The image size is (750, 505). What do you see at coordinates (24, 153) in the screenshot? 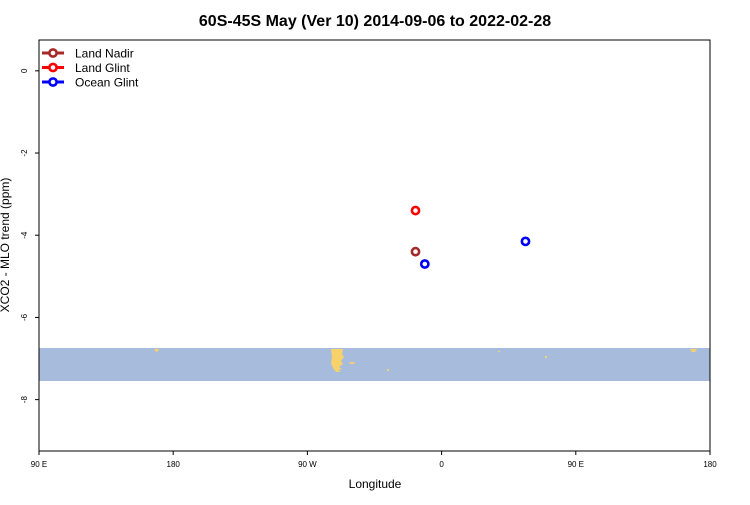
I see `y-tick-label: -2` at bounding box center [24, 153].